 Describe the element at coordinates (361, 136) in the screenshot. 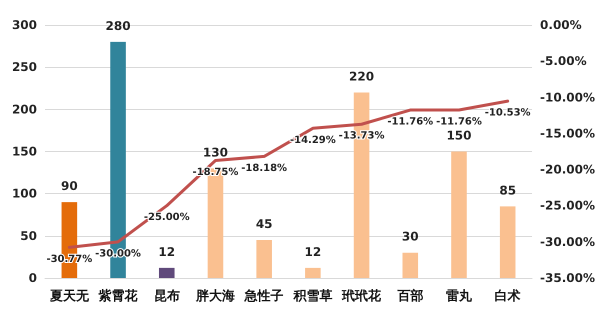

I see `data-label: -13.73%` at that location.